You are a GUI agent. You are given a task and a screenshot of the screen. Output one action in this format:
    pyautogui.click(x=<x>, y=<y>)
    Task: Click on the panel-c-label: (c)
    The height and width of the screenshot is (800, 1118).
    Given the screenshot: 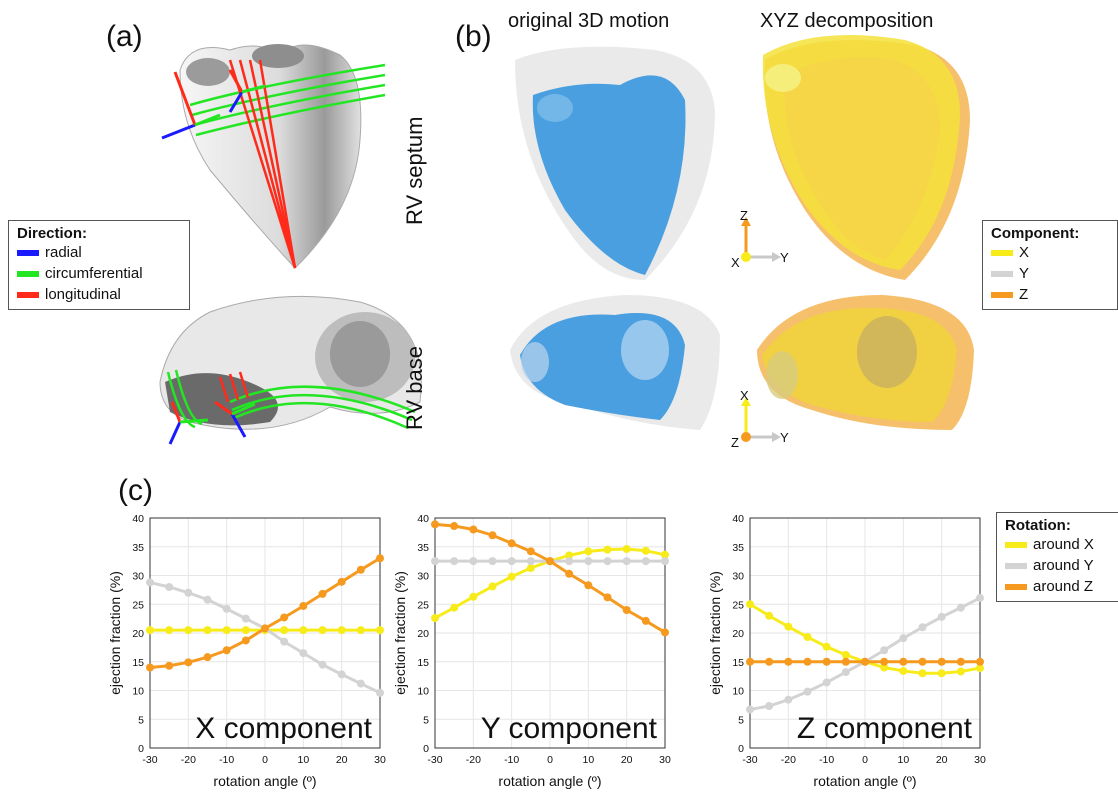 What is the action you would take?
    pyautogui.click(x=135, y=490)
    